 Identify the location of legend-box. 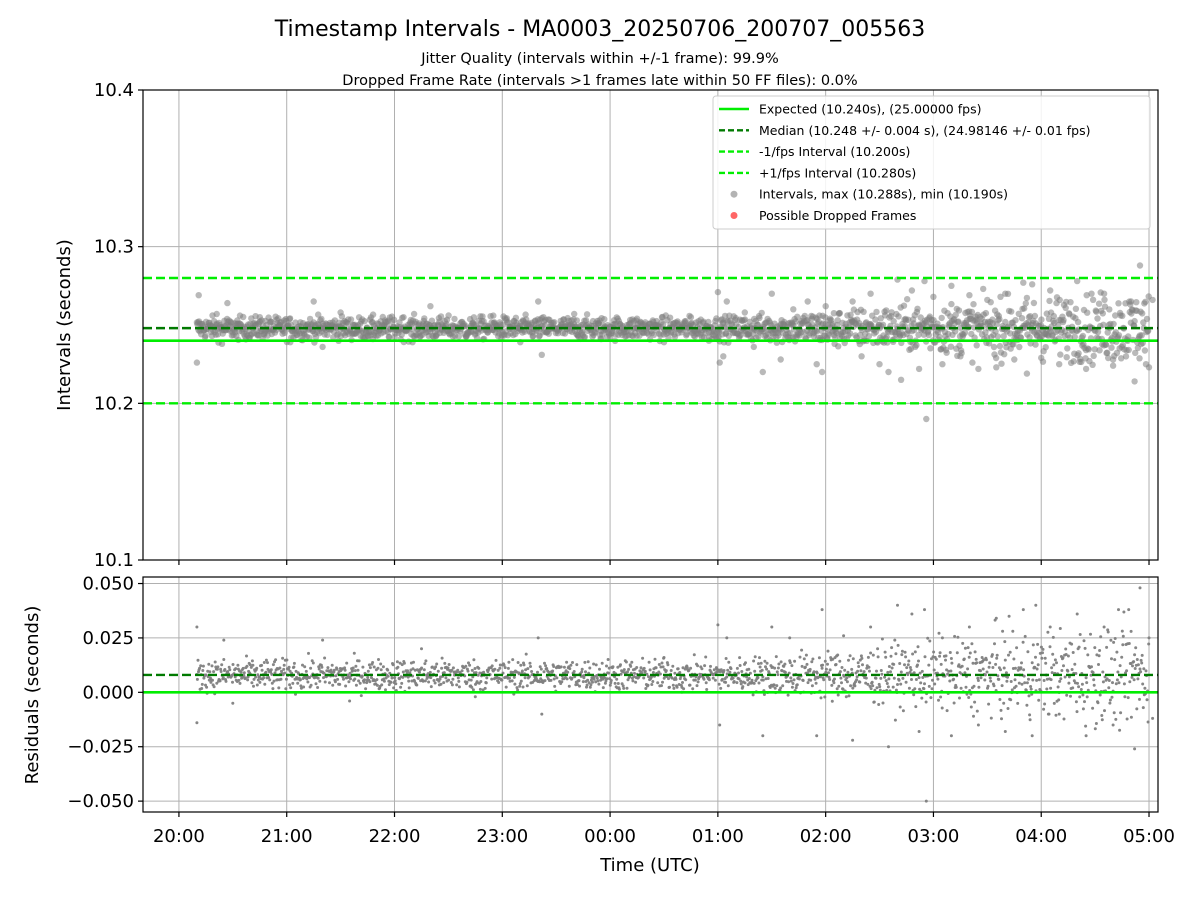
(931, 162).